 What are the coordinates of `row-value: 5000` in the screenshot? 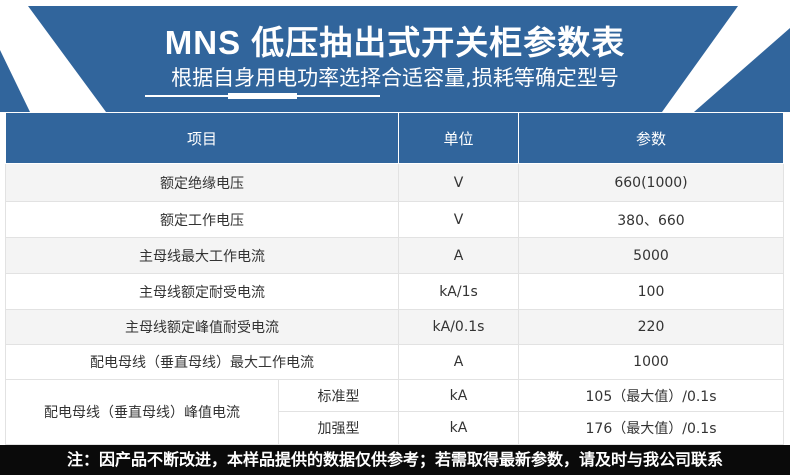 It's located at (651, 255).